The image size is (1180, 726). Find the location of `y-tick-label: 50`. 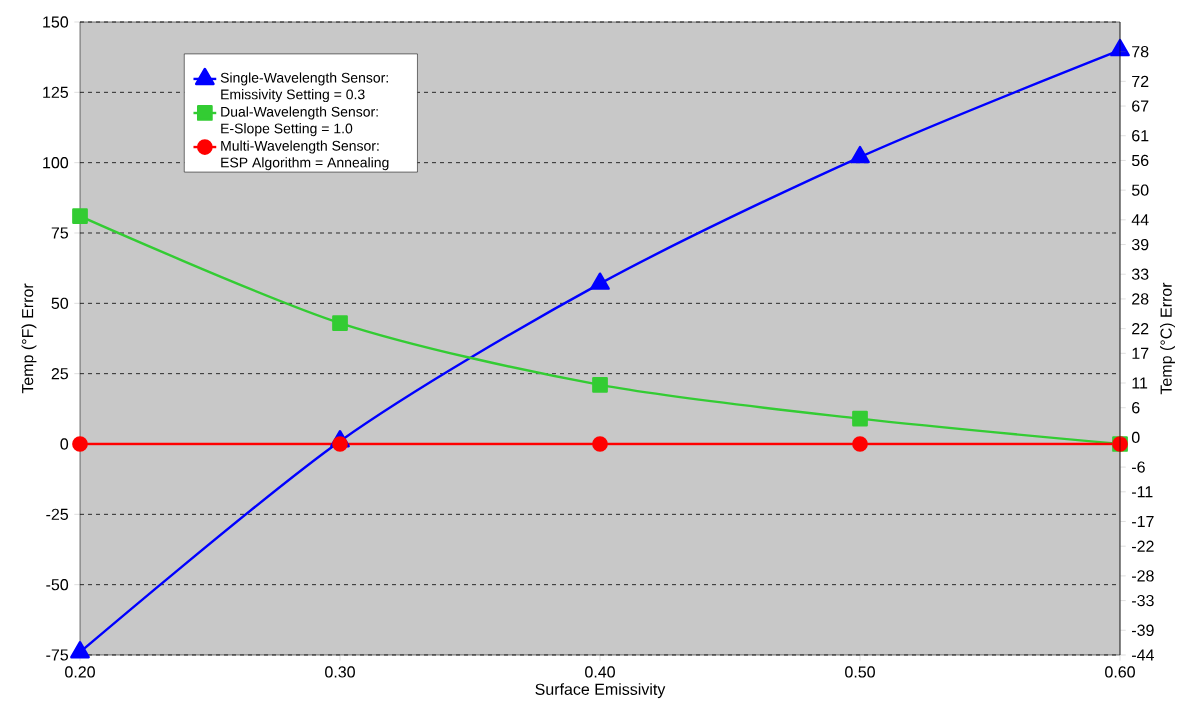

y-tick-label: 50 is located at coordinates (60, 303).